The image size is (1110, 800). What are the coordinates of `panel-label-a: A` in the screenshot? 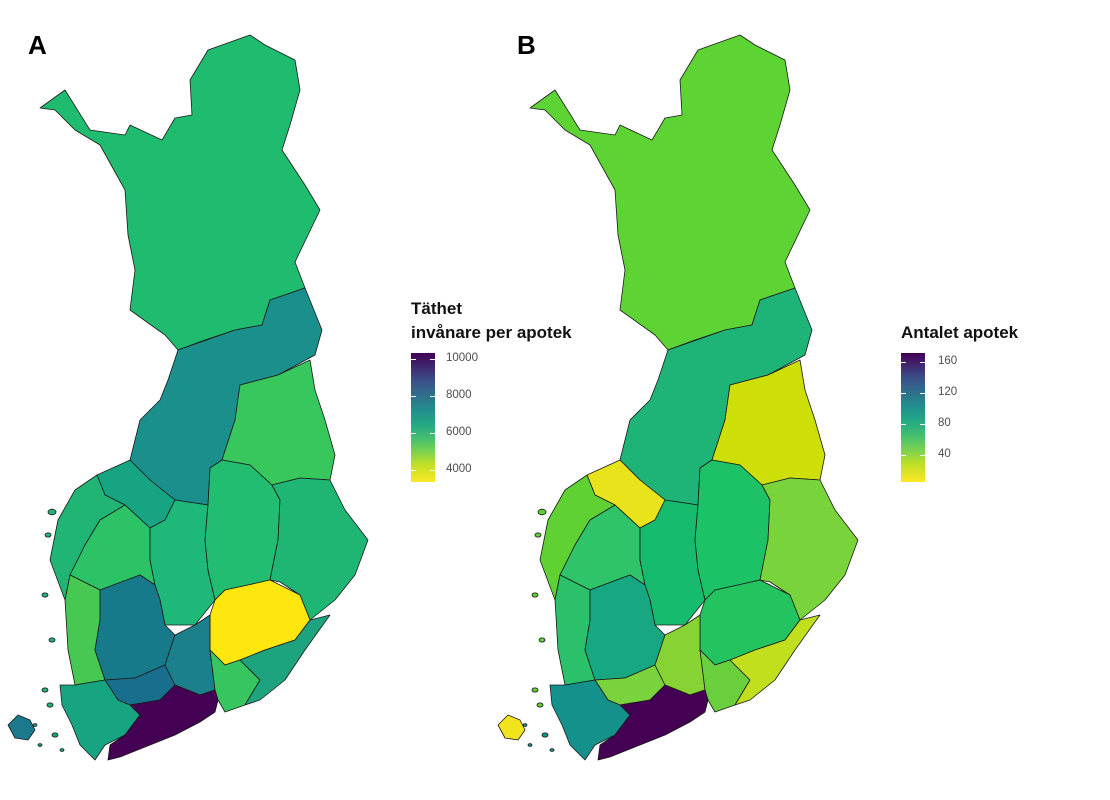 It's located at (37, 45).